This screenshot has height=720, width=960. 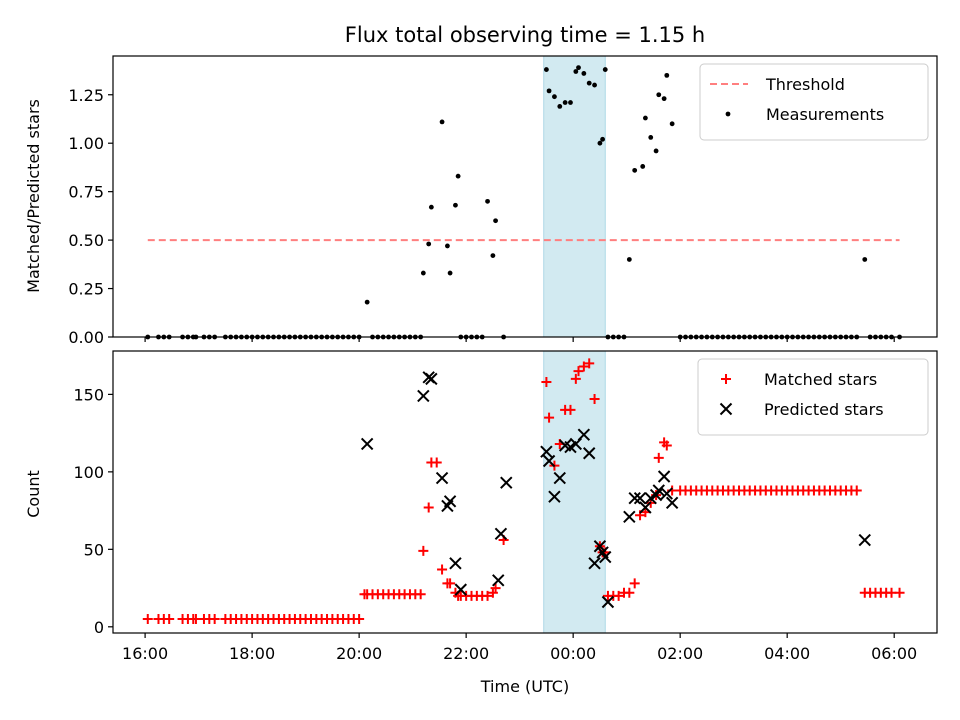 I want to click on legend-measurements-swatch, so click(x=728, y=114).